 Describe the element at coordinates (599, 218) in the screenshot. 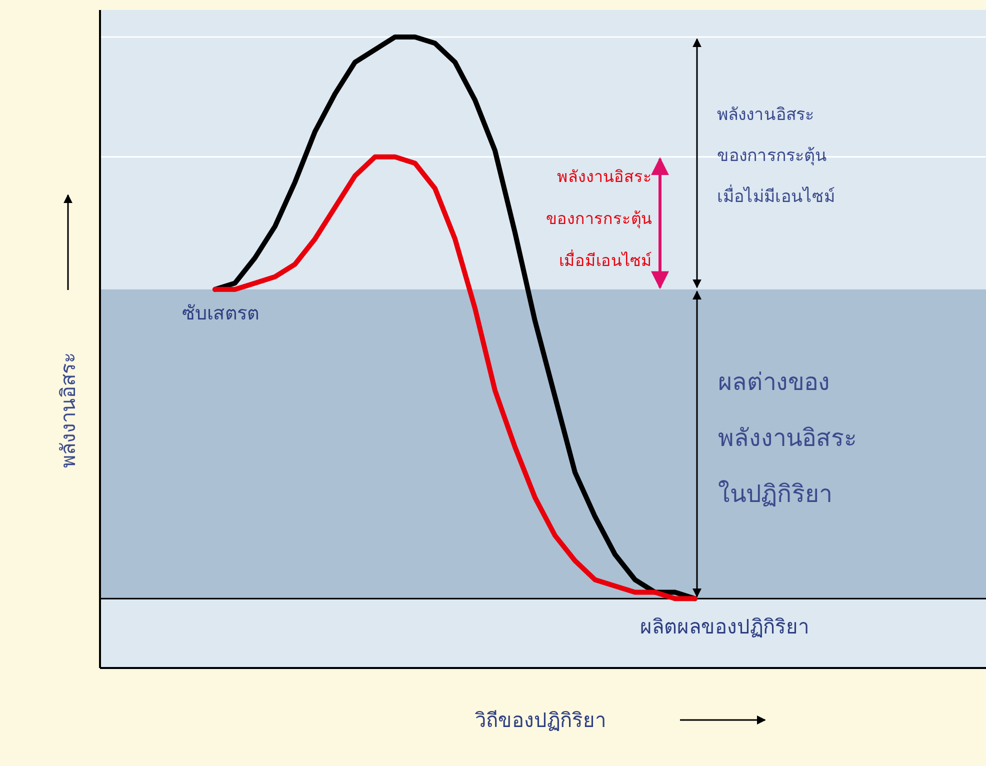

I see `text: พลังงานอิสระ ของการกระตุ้น เมื่อมีเอนไซม์` at that location.